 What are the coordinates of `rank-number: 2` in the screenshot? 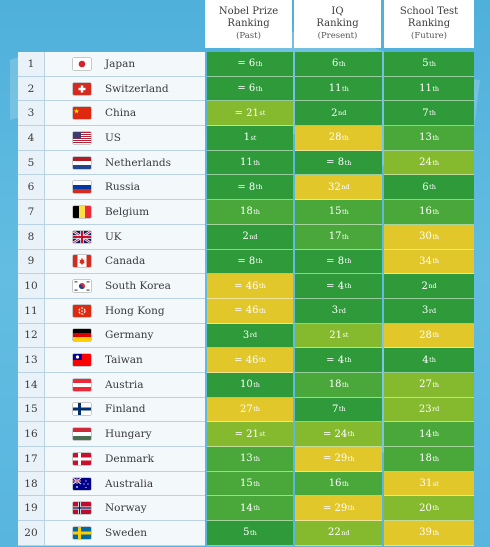 It's located at (31, 89).